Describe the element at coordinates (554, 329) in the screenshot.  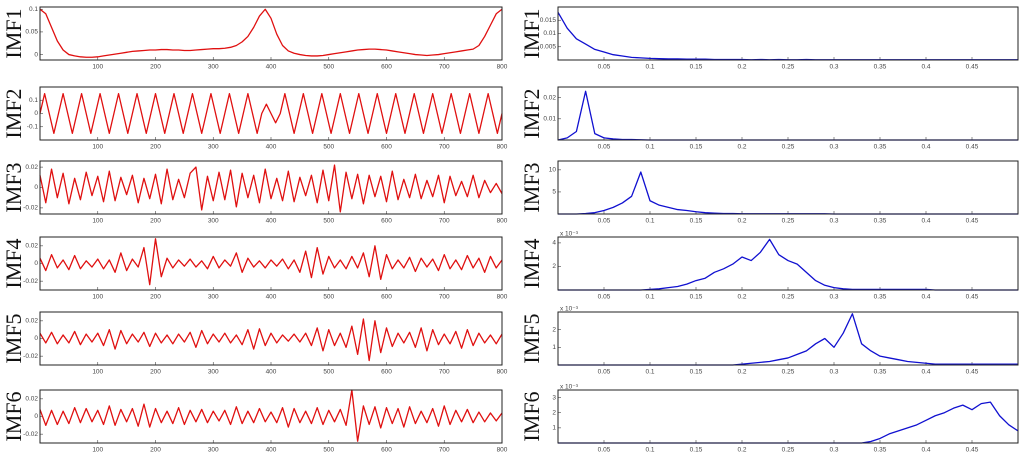
I see `y-tick-label: 2` at that location.